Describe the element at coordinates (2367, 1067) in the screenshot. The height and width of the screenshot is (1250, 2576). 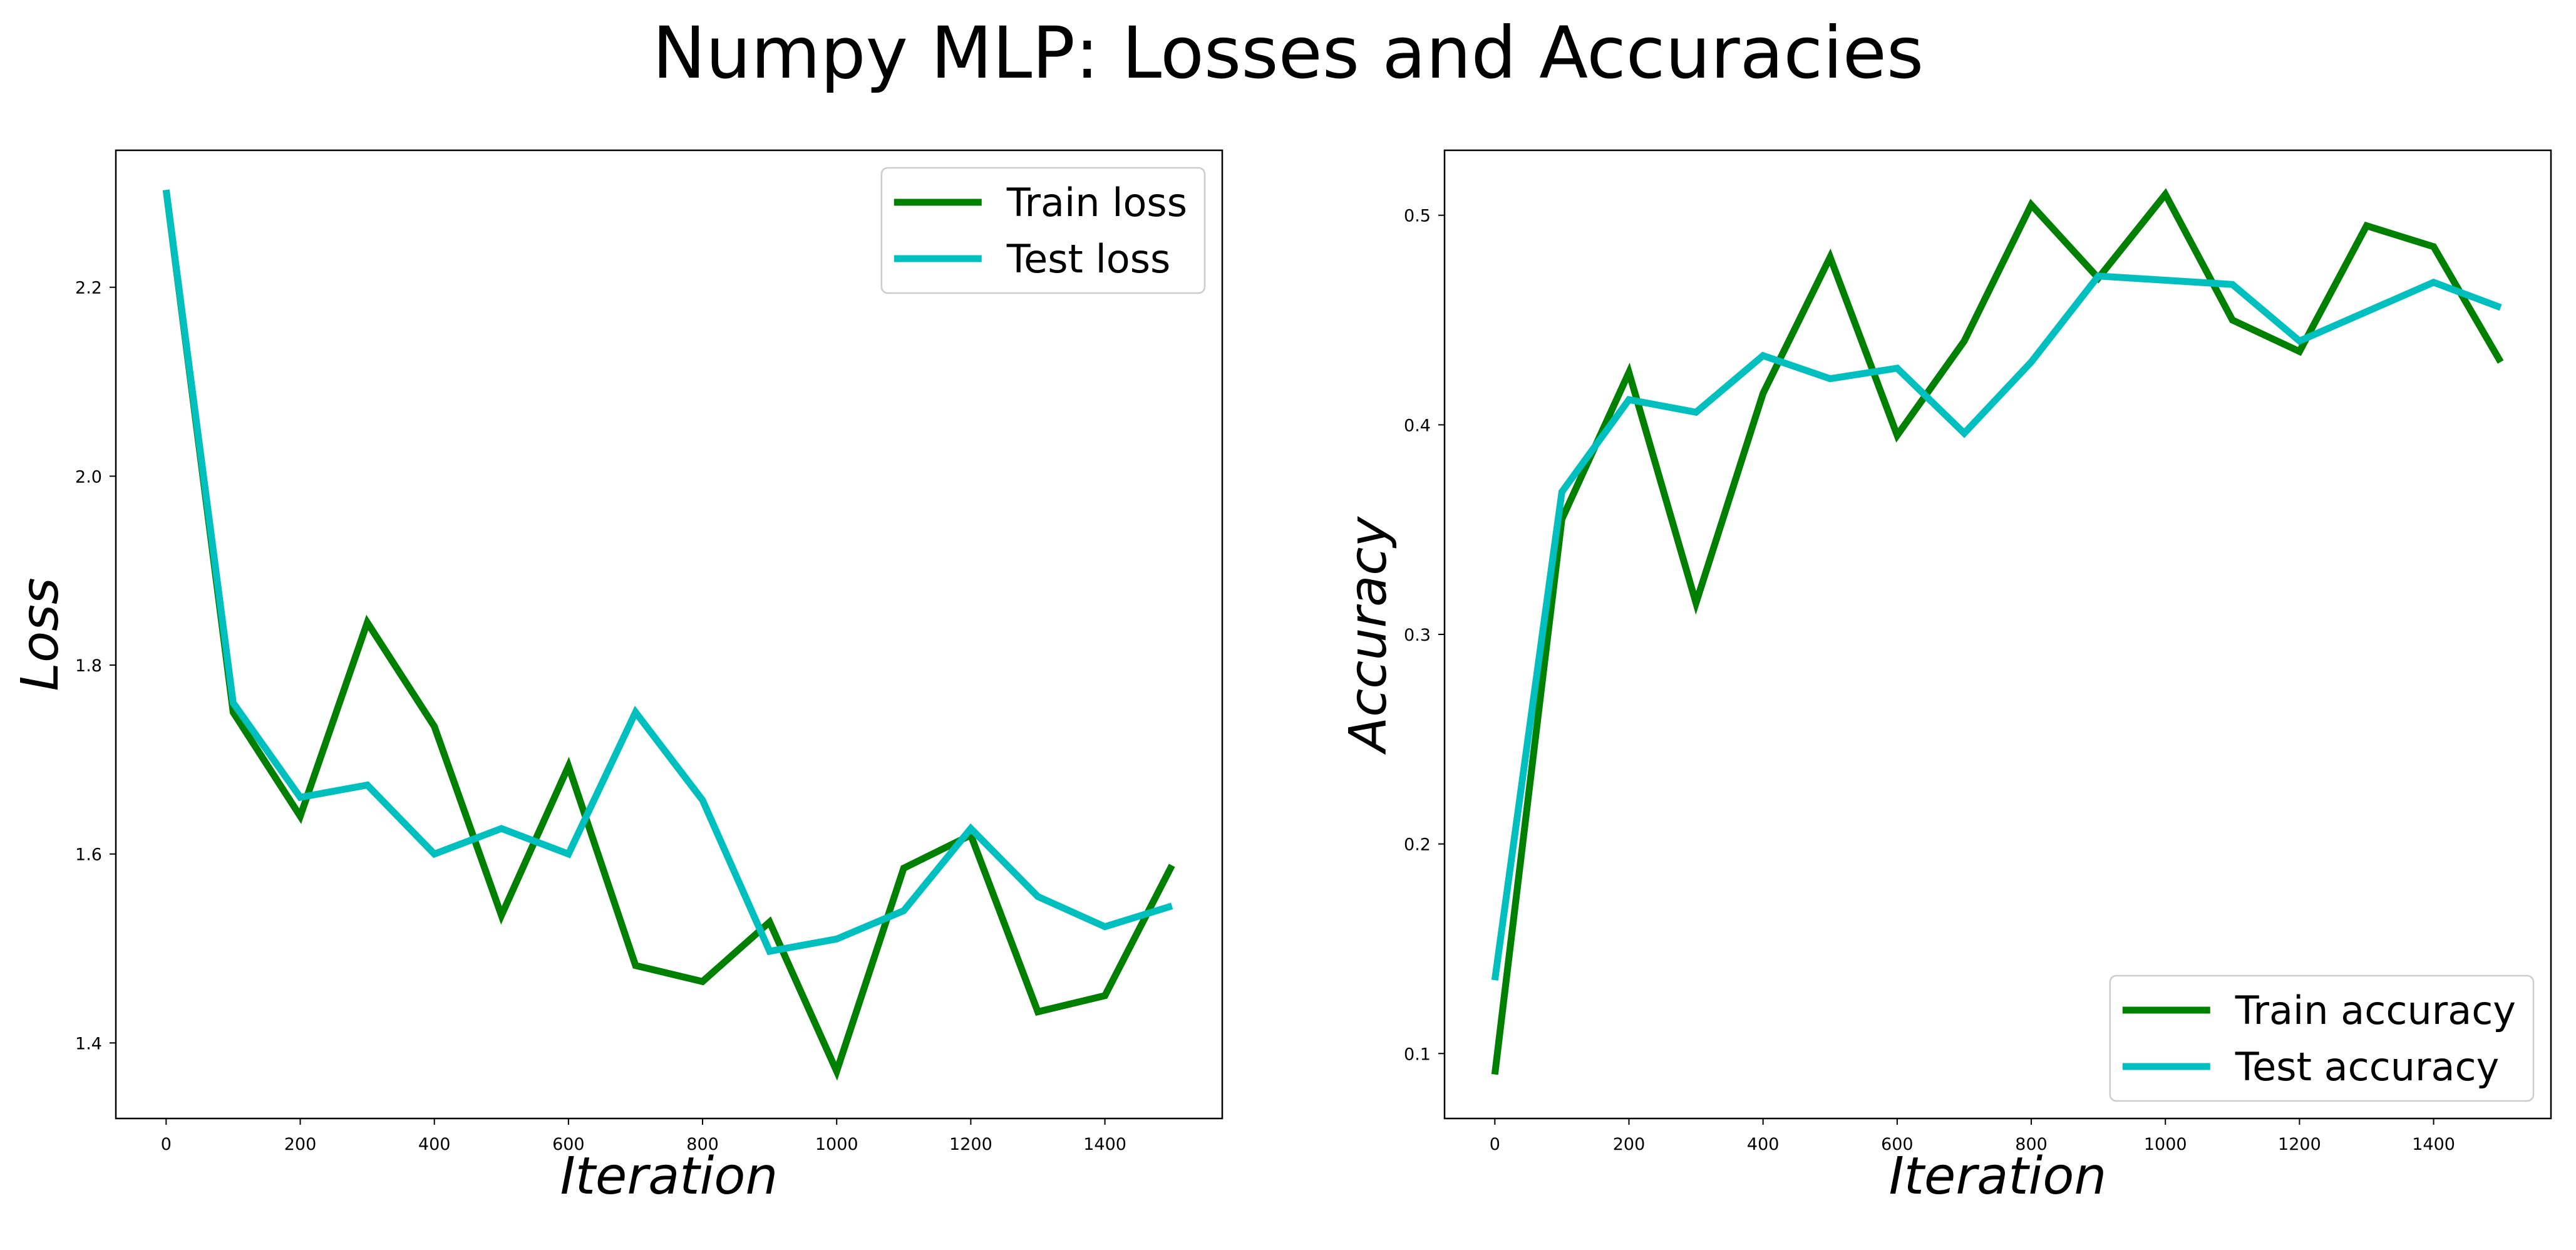
I see `legend-label: Test accuracy` at that location.